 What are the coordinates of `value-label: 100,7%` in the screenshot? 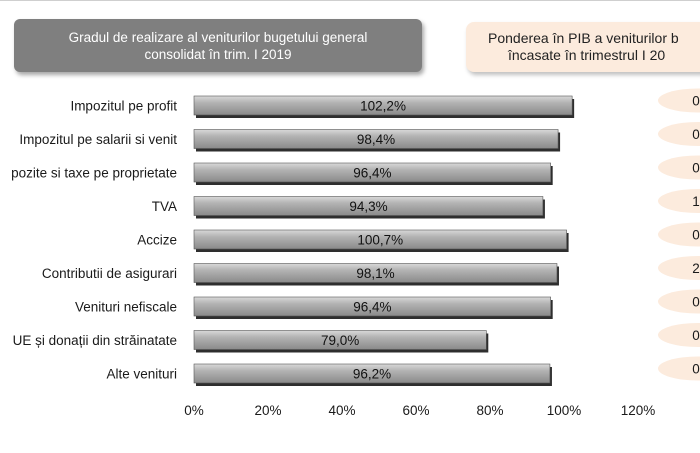 It's located at (380, 240).